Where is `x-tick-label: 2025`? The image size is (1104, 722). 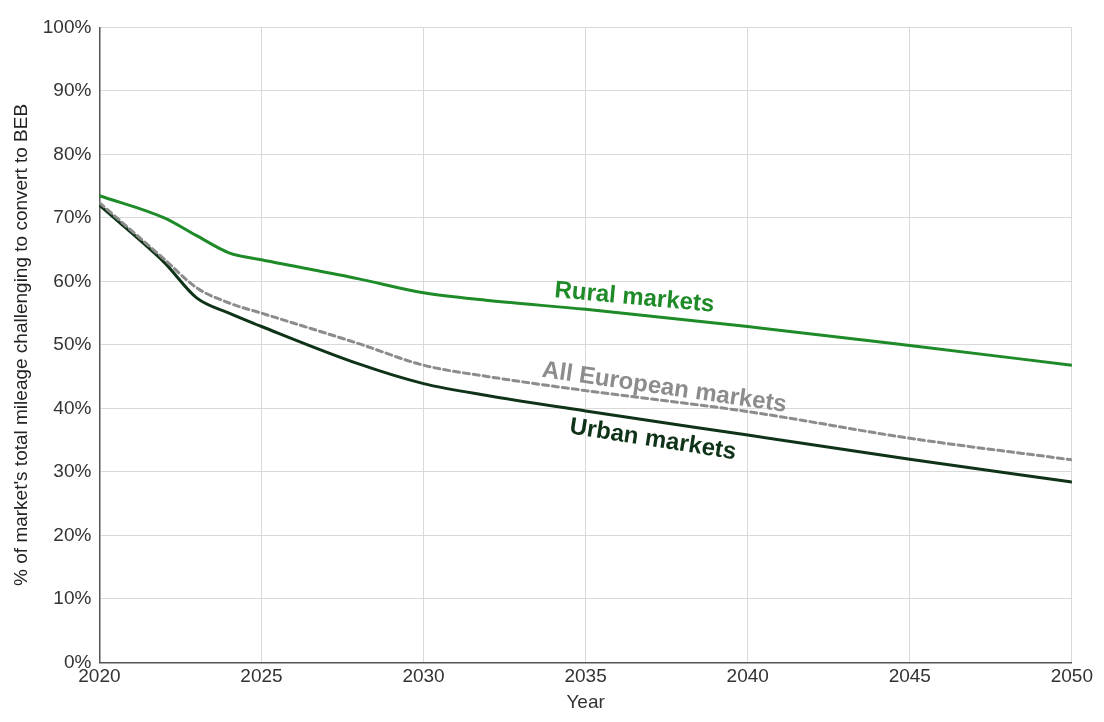 x-tick-label: 2025 is located at coordinates (261, 676).